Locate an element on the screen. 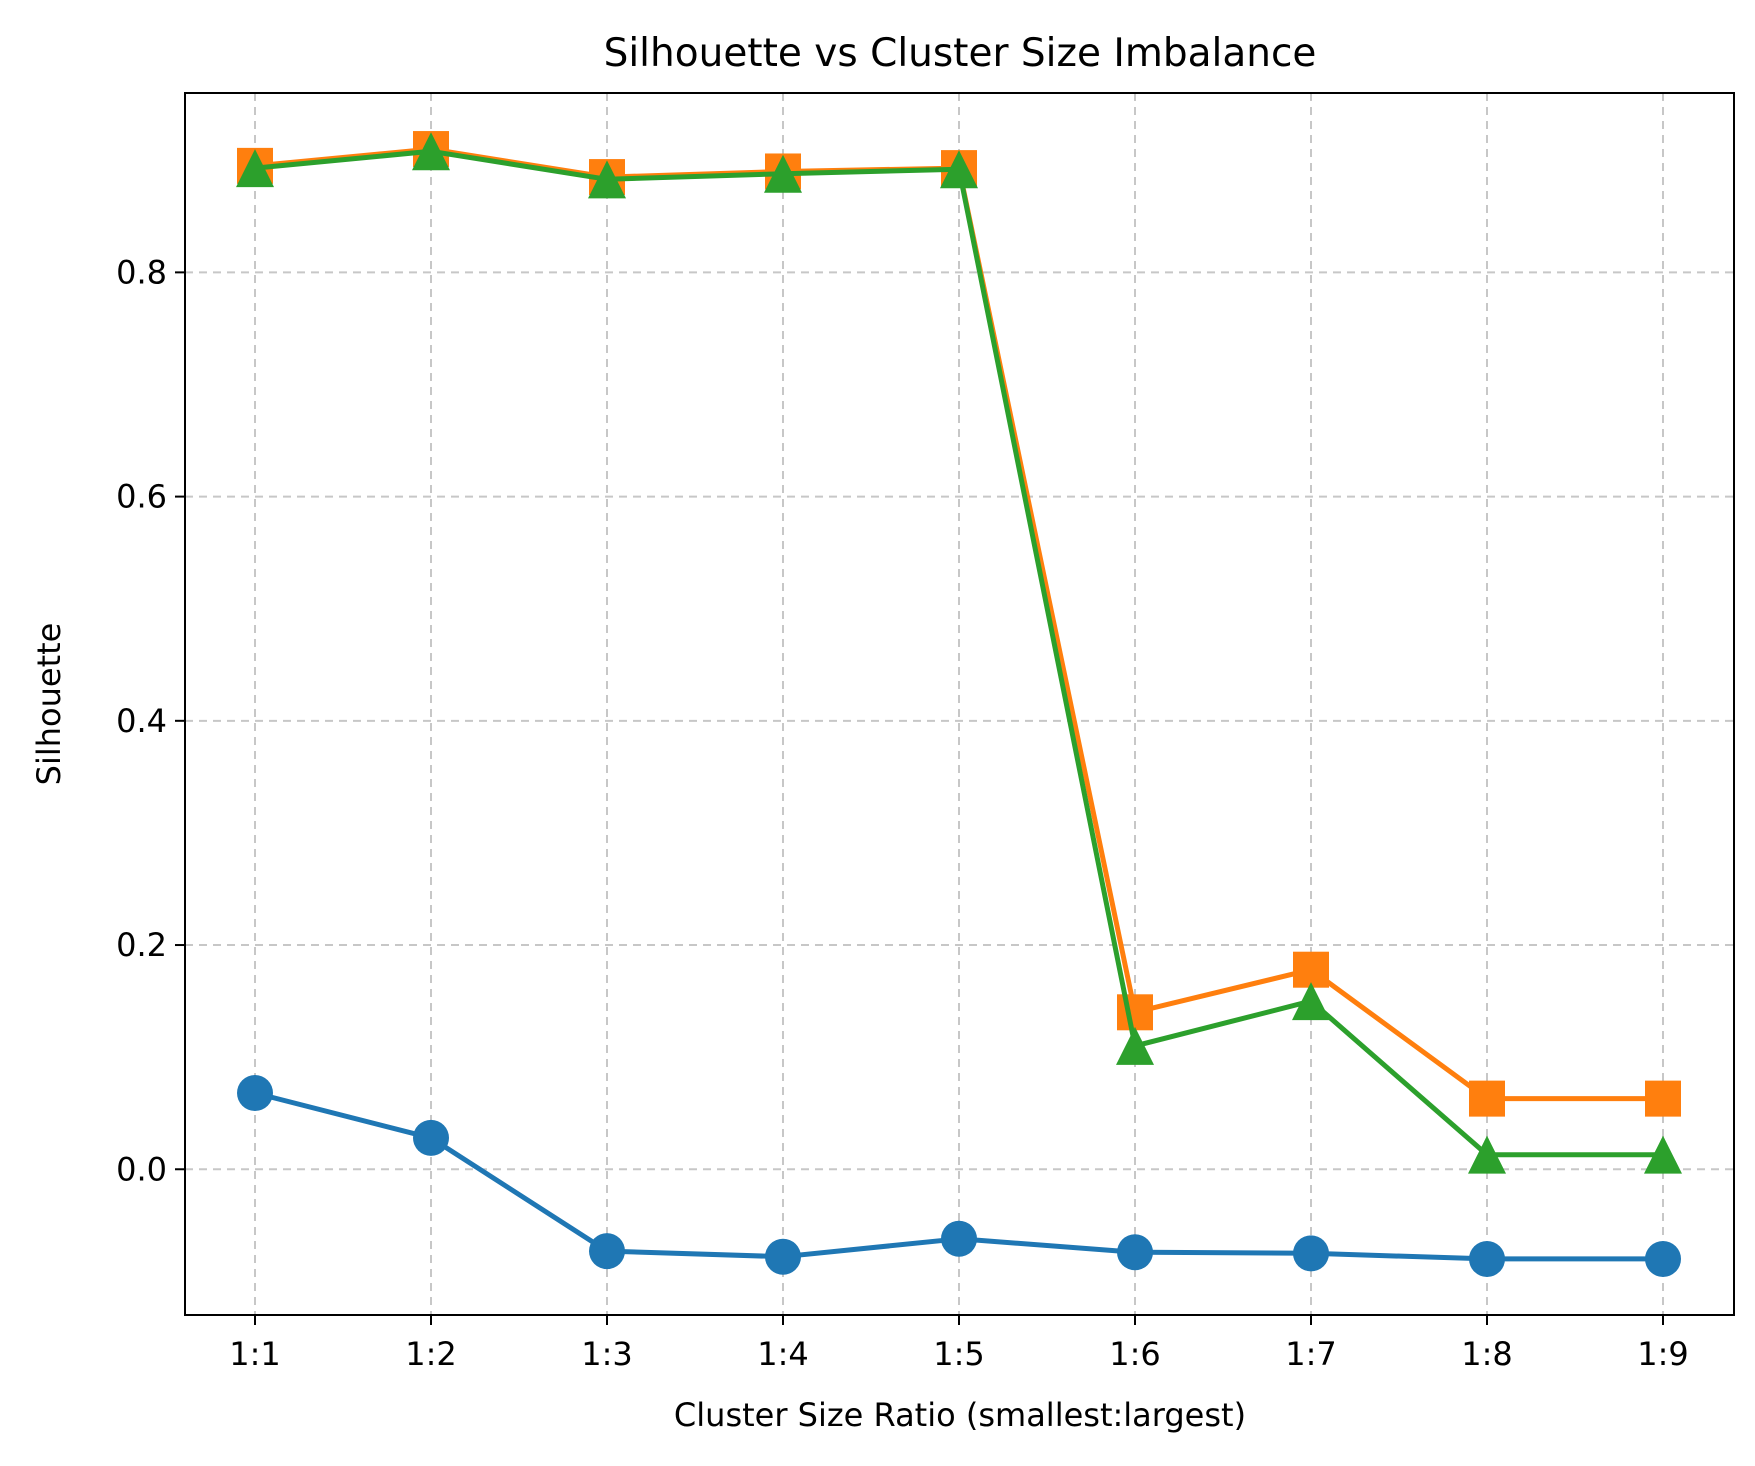 The image size is (1755, 1466). x-tick-label: 1:4 is located at coordinates (783, 1354).